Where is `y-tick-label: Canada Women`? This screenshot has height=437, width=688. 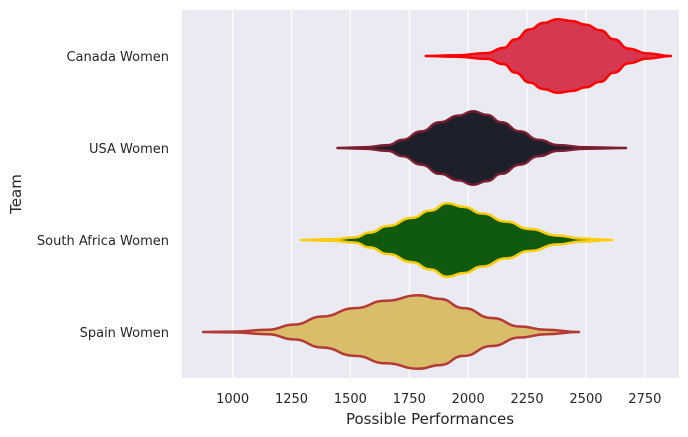 y-tick-label: Canada Women is located at coordinates (117, 57).